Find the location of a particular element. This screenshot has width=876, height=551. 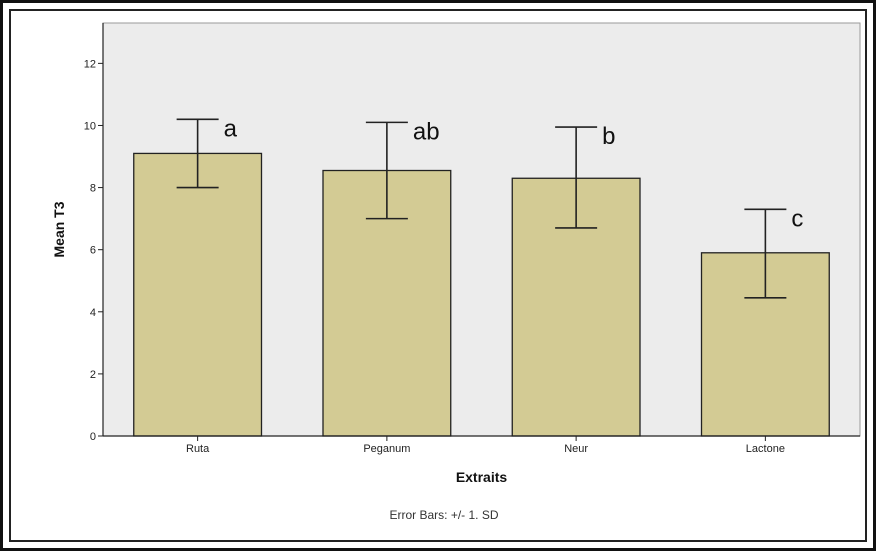

y-tick-label: 12 is located at coordinates (90, 64).